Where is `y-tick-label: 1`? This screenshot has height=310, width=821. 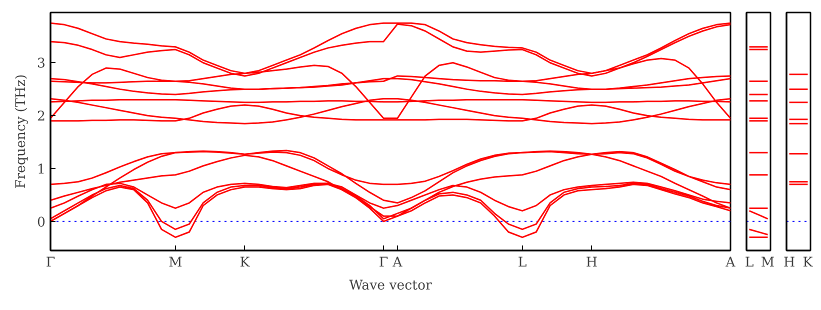 y-tick-label: 1 is located at coordinates (41, 170).